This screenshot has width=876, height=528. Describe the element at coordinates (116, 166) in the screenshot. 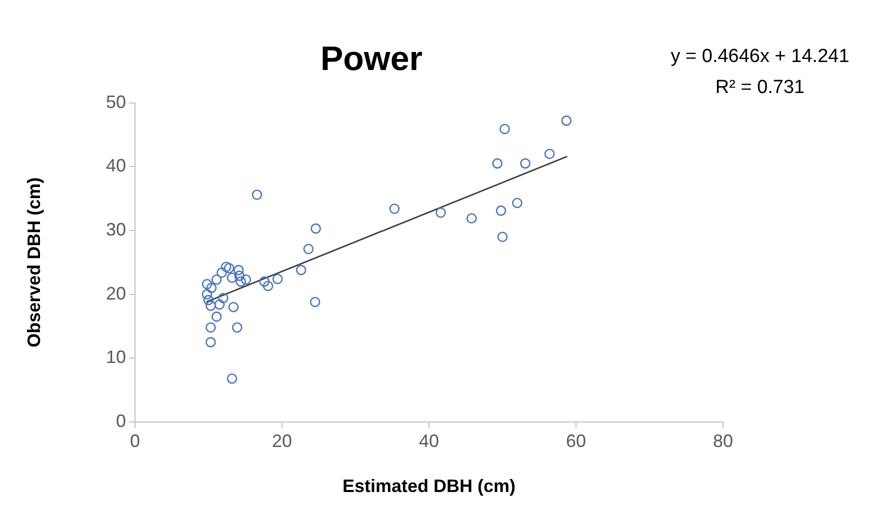

I see `y-tick-label: 40` at that location.